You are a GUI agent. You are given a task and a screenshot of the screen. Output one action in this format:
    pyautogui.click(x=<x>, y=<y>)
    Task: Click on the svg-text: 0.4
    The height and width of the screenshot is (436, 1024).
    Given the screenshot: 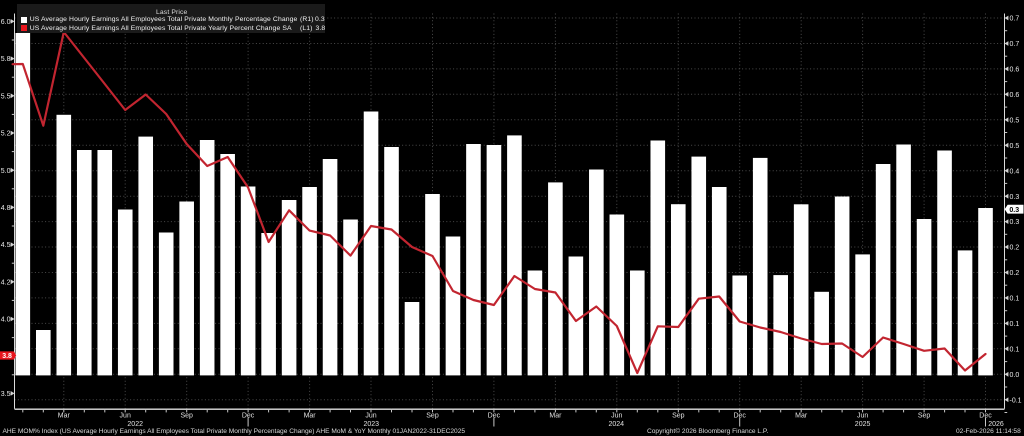 What is the action you would take?
    pyautogui.click(x=1015, y=171)
    